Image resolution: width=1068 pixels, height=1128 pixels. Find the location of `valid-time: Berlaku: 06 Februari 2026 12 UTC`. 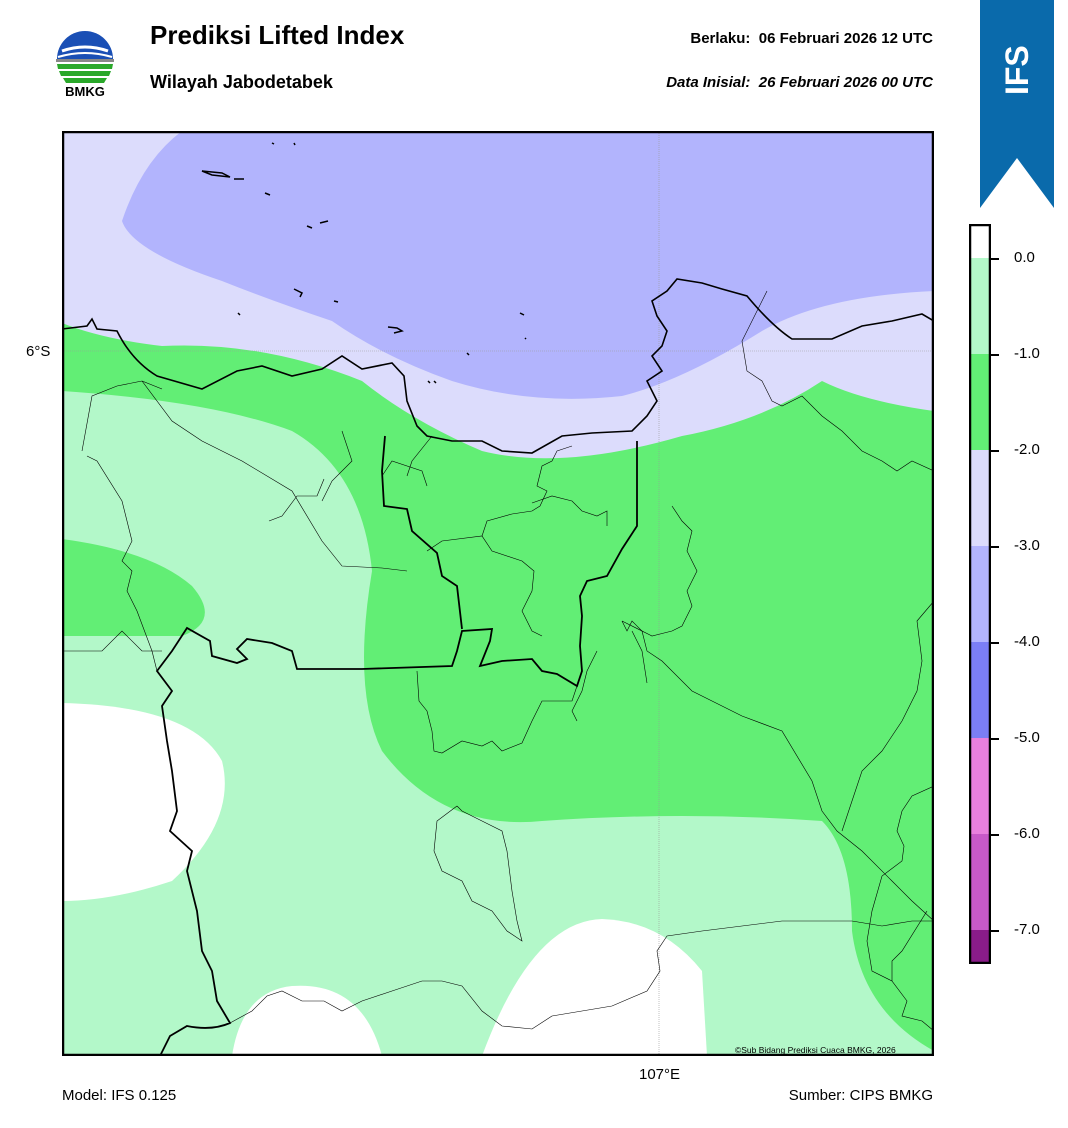

valid-time: Berlaku: 06 Februari 2026 12 UTC is located at coordinates (811, 38).